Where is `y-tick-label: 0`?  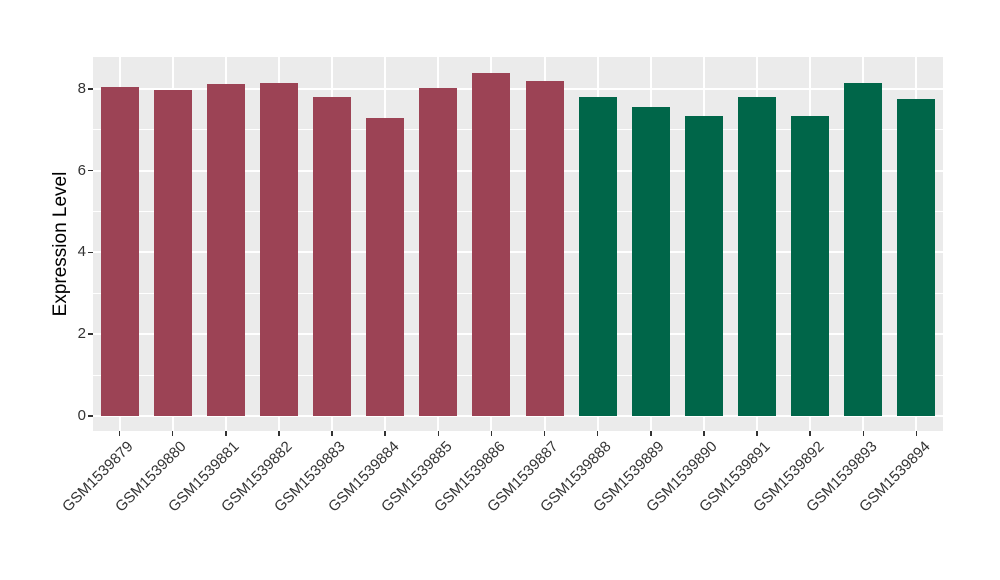
y-tick-label: 0 is located at coordinates (81, 415).